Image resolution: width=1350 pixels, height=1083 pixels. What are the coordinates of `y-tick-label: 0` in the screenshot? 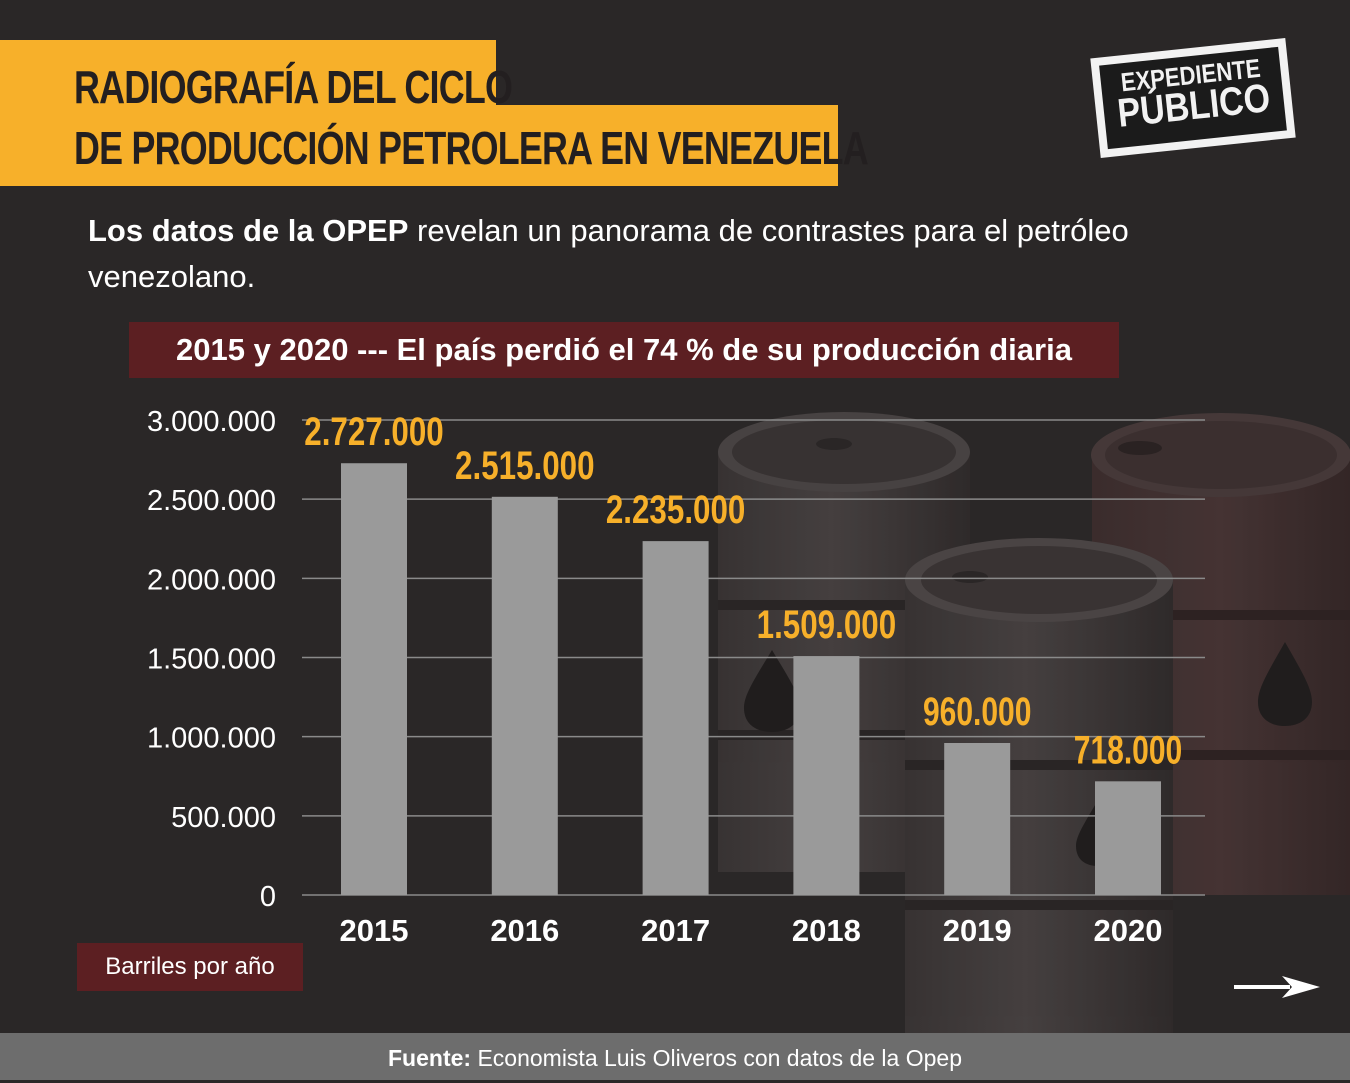 It's located at (268, 897).